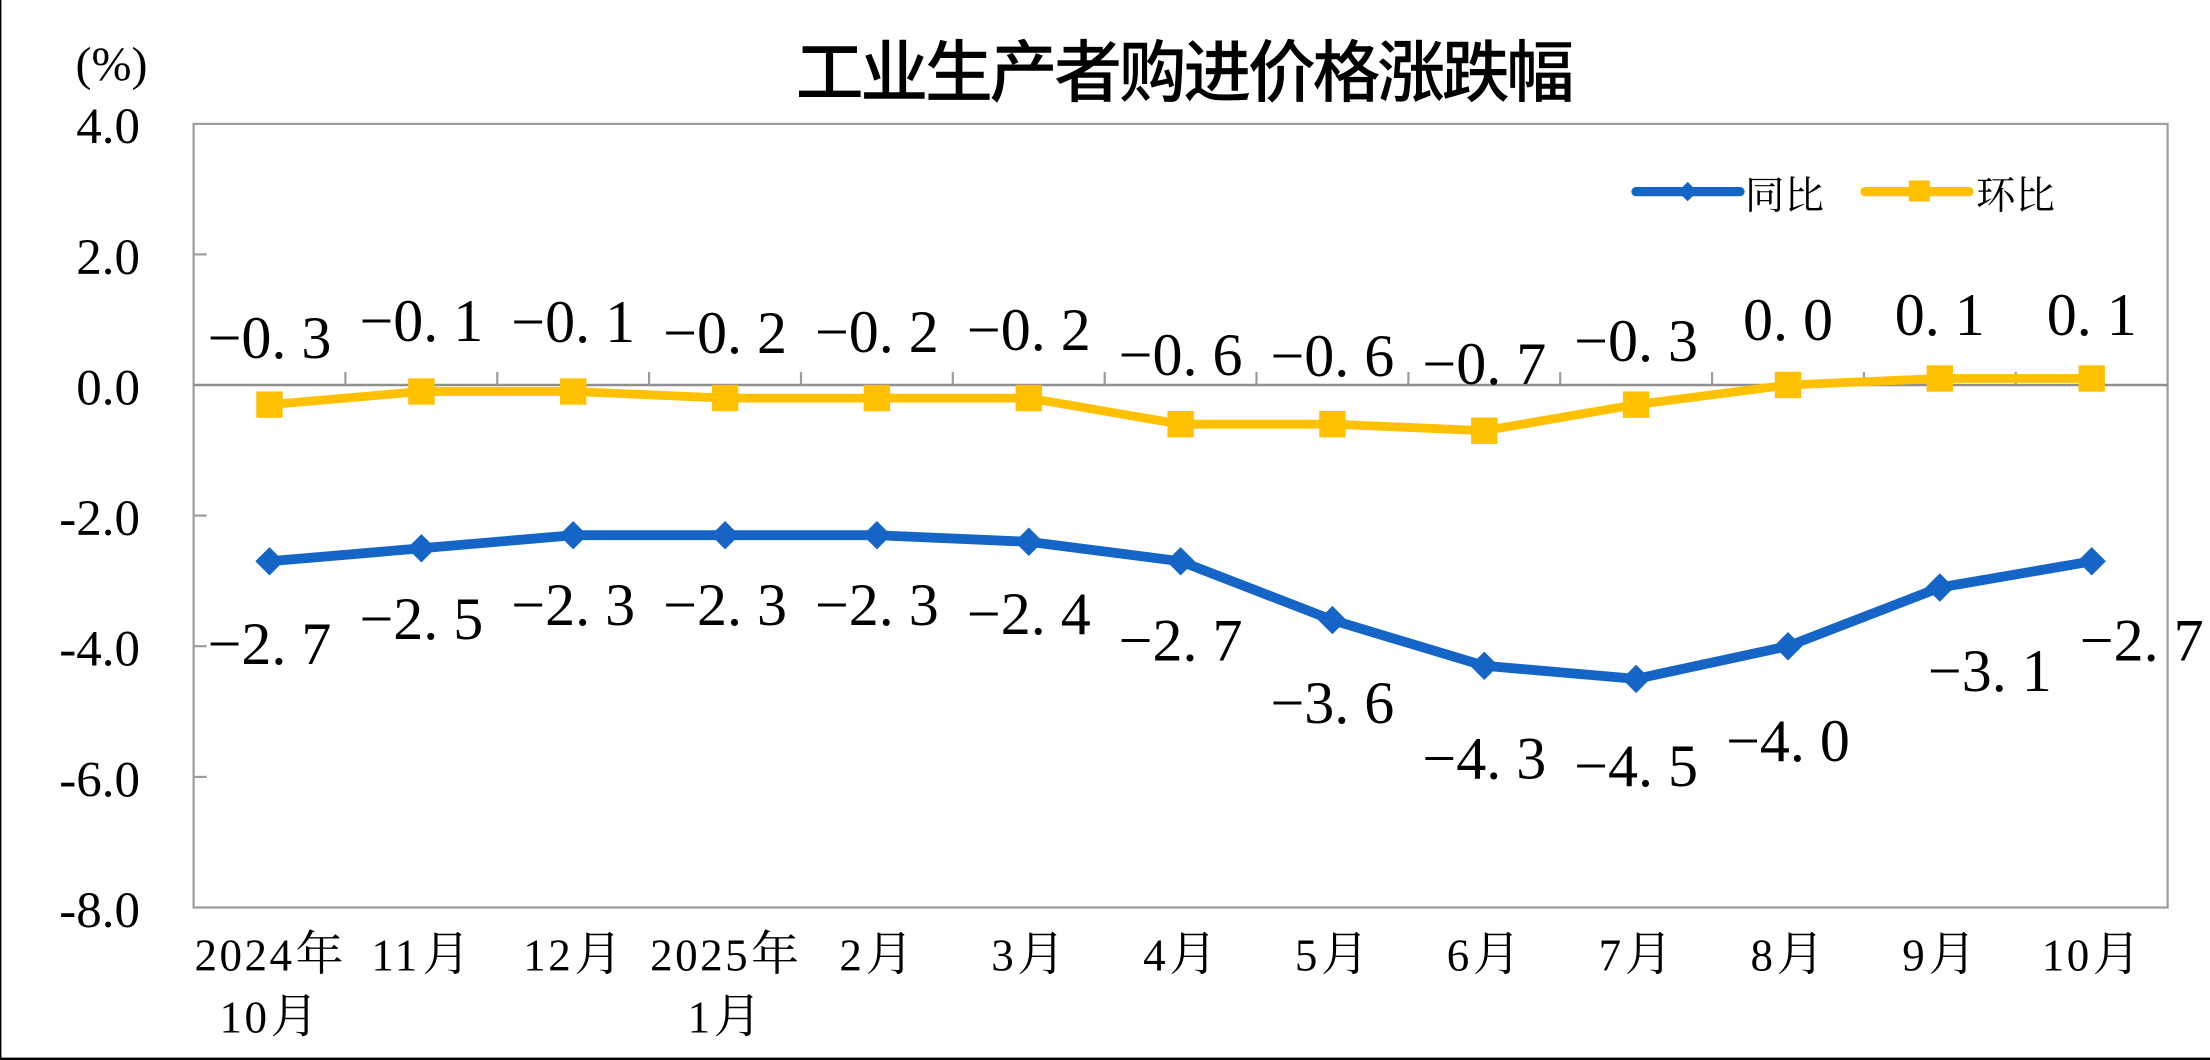 This screenshot has width=2210, height=1060. What do you see at coordinates (1003, 955) in the screenshot?
I see `svg-text: 3` at bounding box center [1003, 955].